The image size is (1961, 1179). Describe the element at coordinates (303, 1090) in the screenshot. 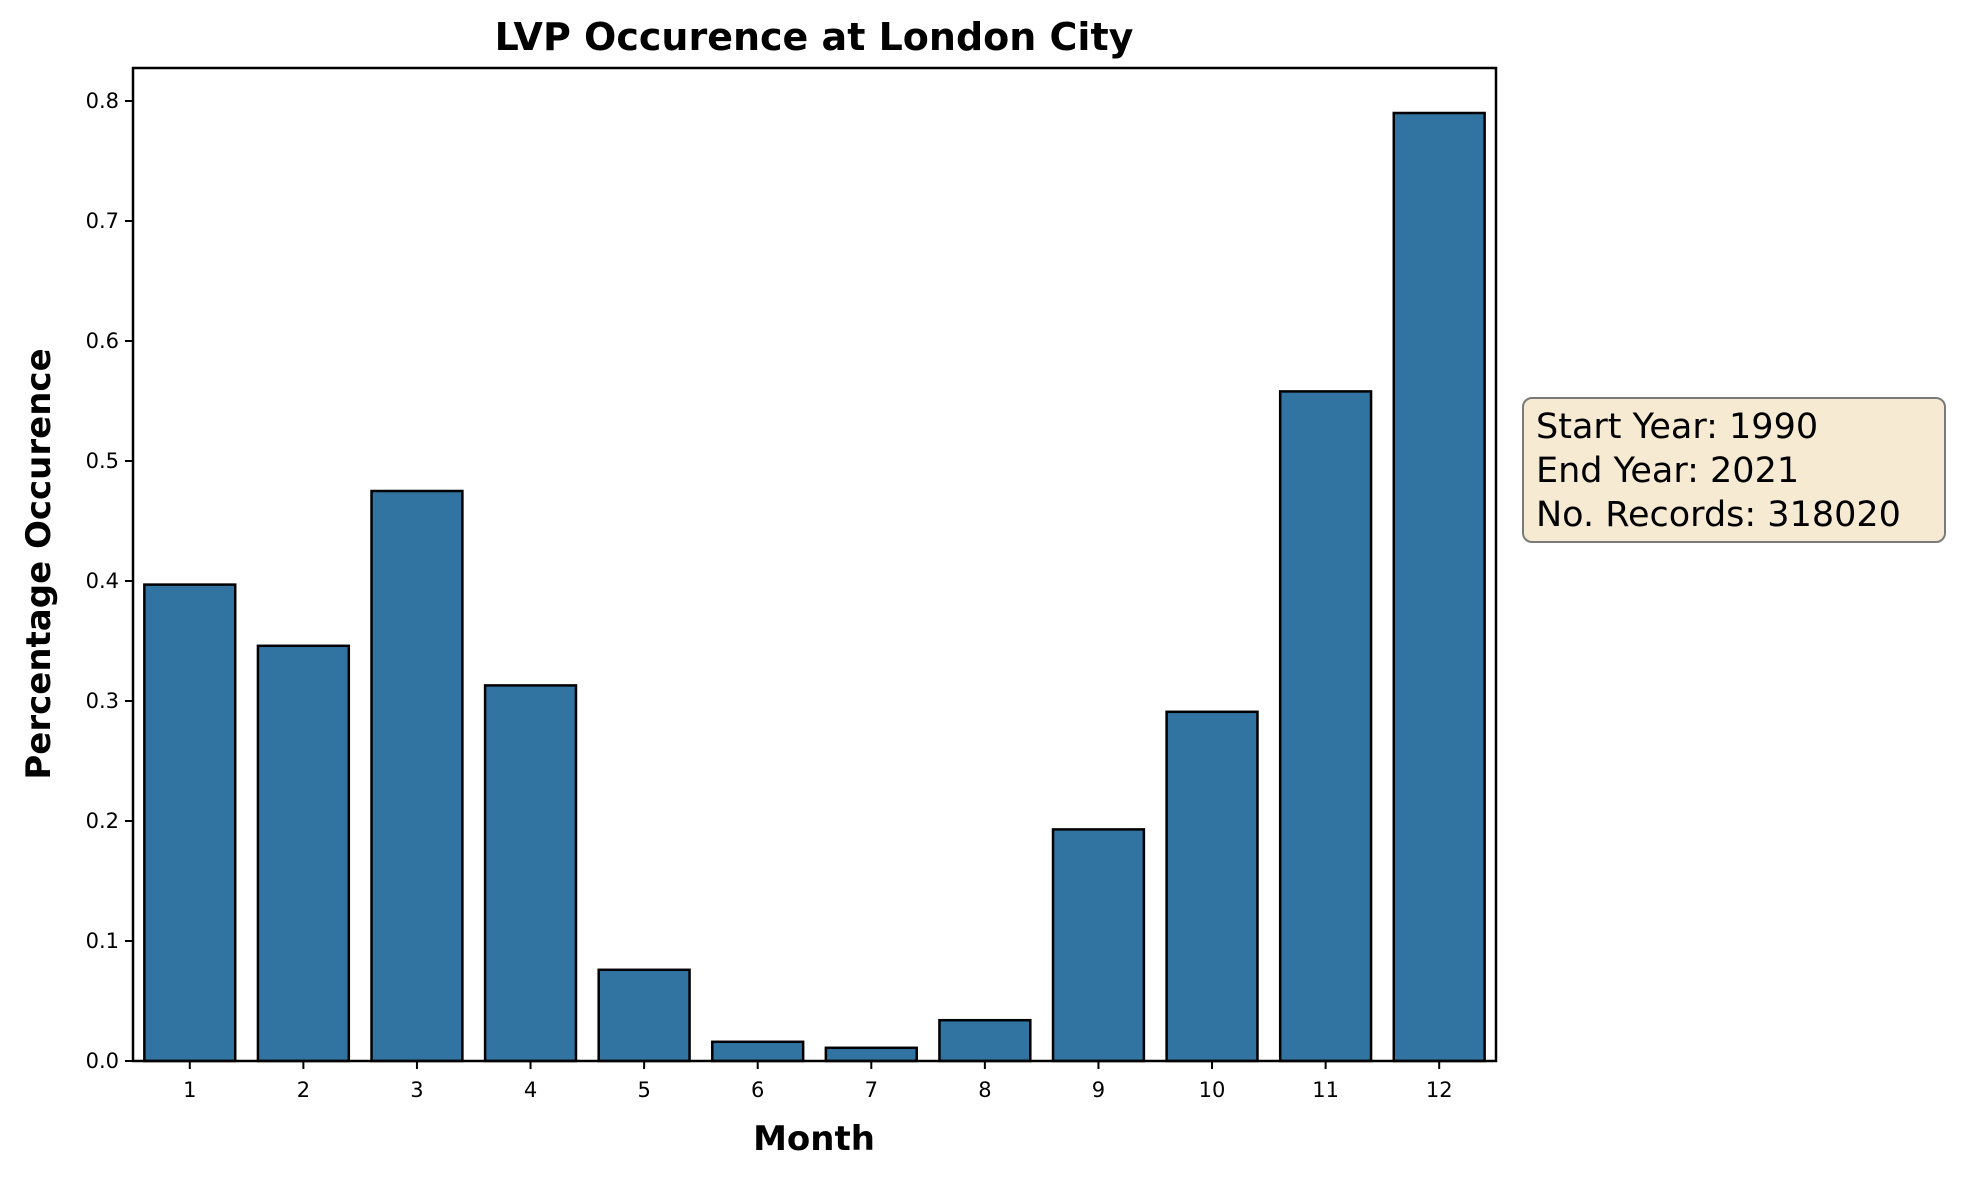

I see `x-tick-label: 2` at that location.